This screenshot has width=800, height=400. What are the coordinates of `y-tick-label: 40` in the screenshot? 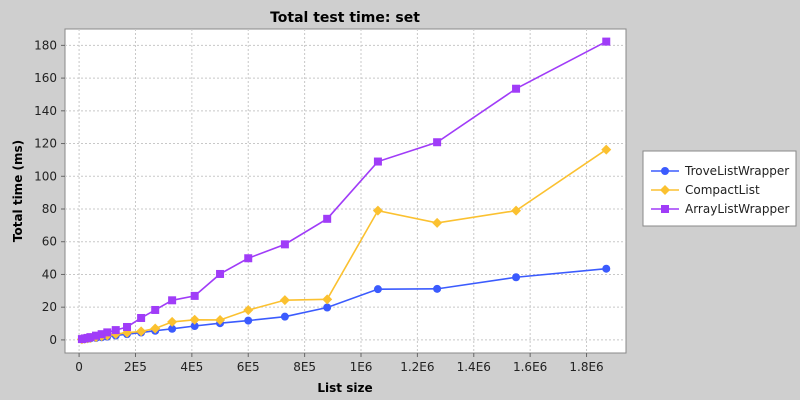 It's located at (49, 274).